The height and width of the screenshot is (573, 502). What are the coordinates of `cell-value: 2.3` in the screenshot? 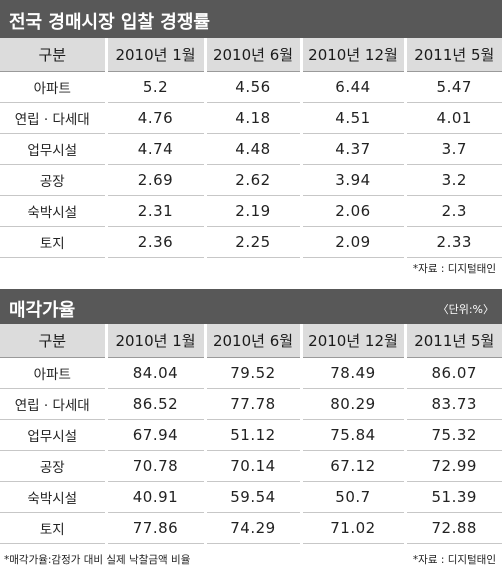 It's located at (453, 211).